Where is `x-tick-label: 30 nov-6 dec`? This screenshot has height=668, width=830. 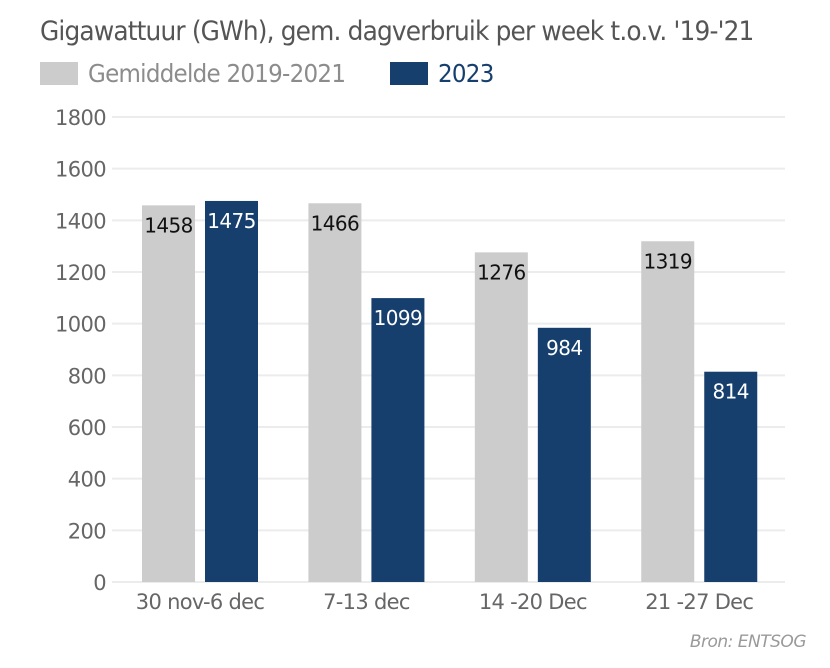 x-tick-label: 30 nov-6 dec is located at coordinates (200, 602).